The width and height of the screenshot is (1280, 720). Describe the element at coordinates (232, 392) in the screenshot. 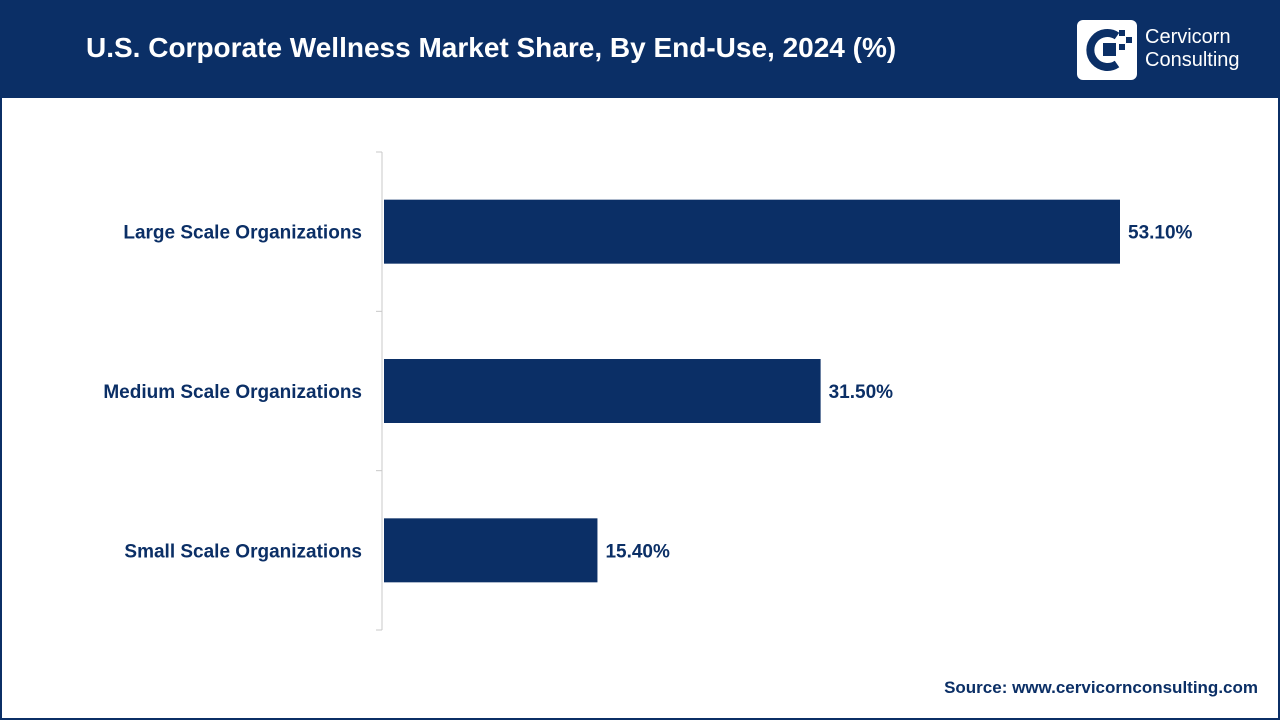

I see `category-label: Medium Scale Organizations` at that location.